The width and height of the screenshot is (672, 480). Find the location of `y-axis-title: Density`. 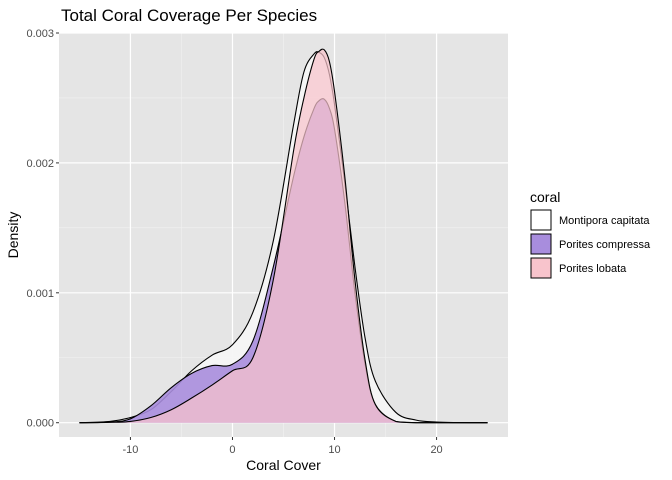

y-axis-title: Density is located at coordinates (13, 235).